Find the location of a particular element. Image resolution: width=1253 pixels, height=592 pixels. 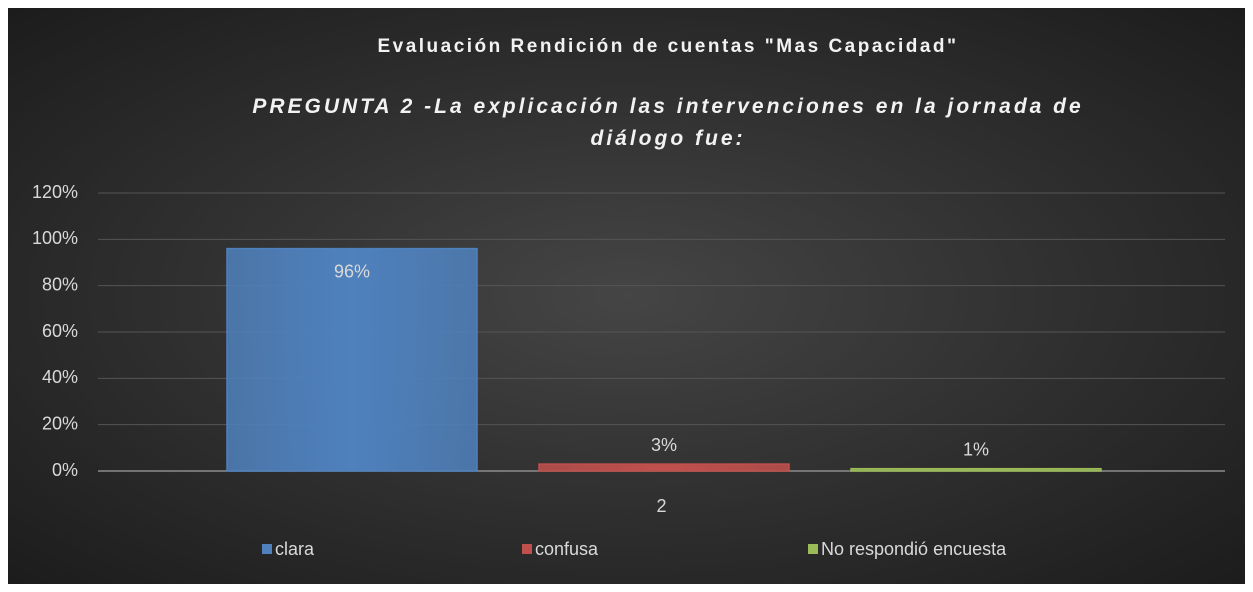

y-tick-label: 20% is located at coordinates (60, 423).